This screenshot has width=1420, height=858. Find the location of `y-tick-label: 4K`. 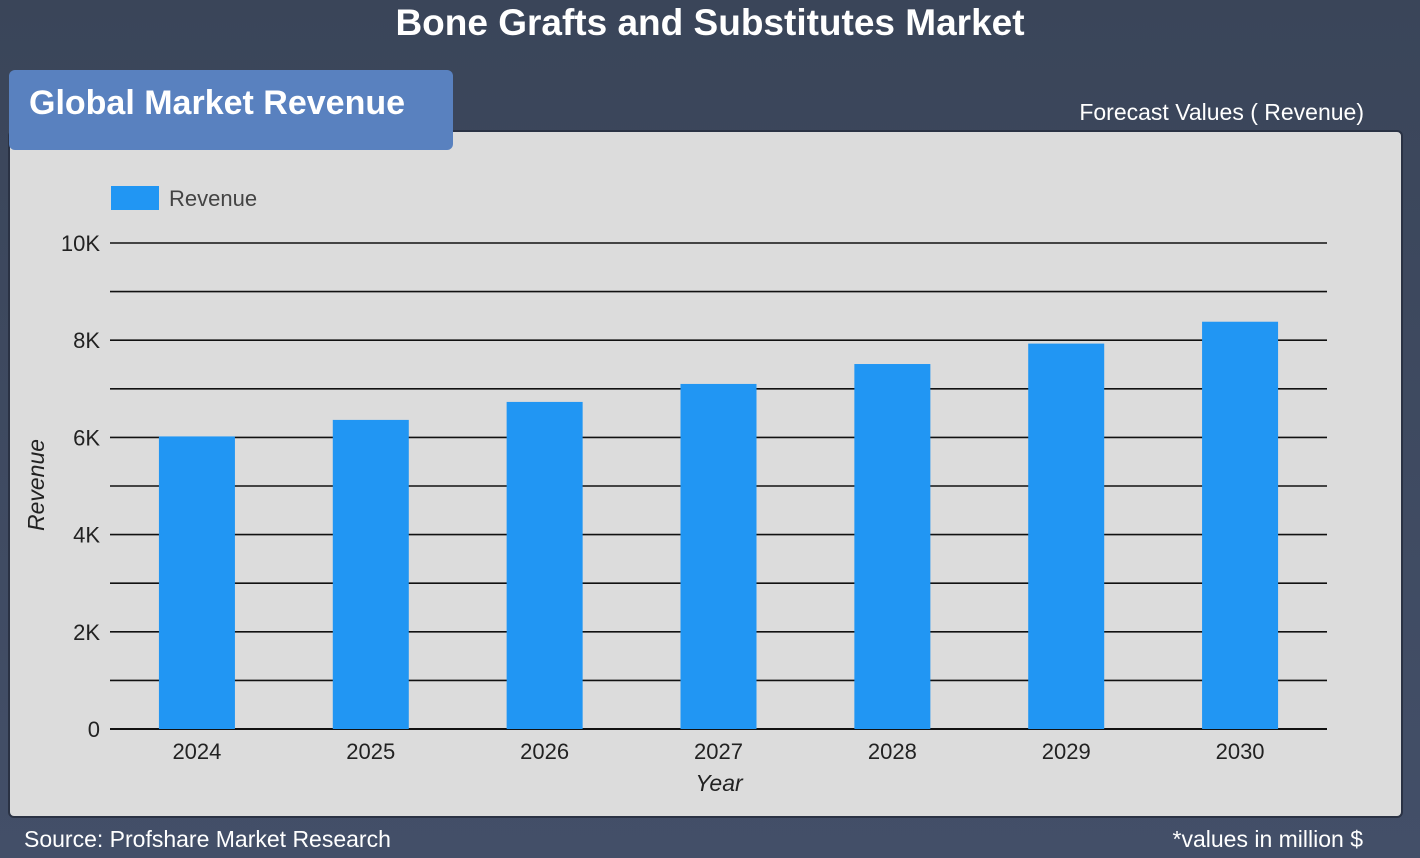

y-tick-label: 4K is located at coordinates (86, 535).